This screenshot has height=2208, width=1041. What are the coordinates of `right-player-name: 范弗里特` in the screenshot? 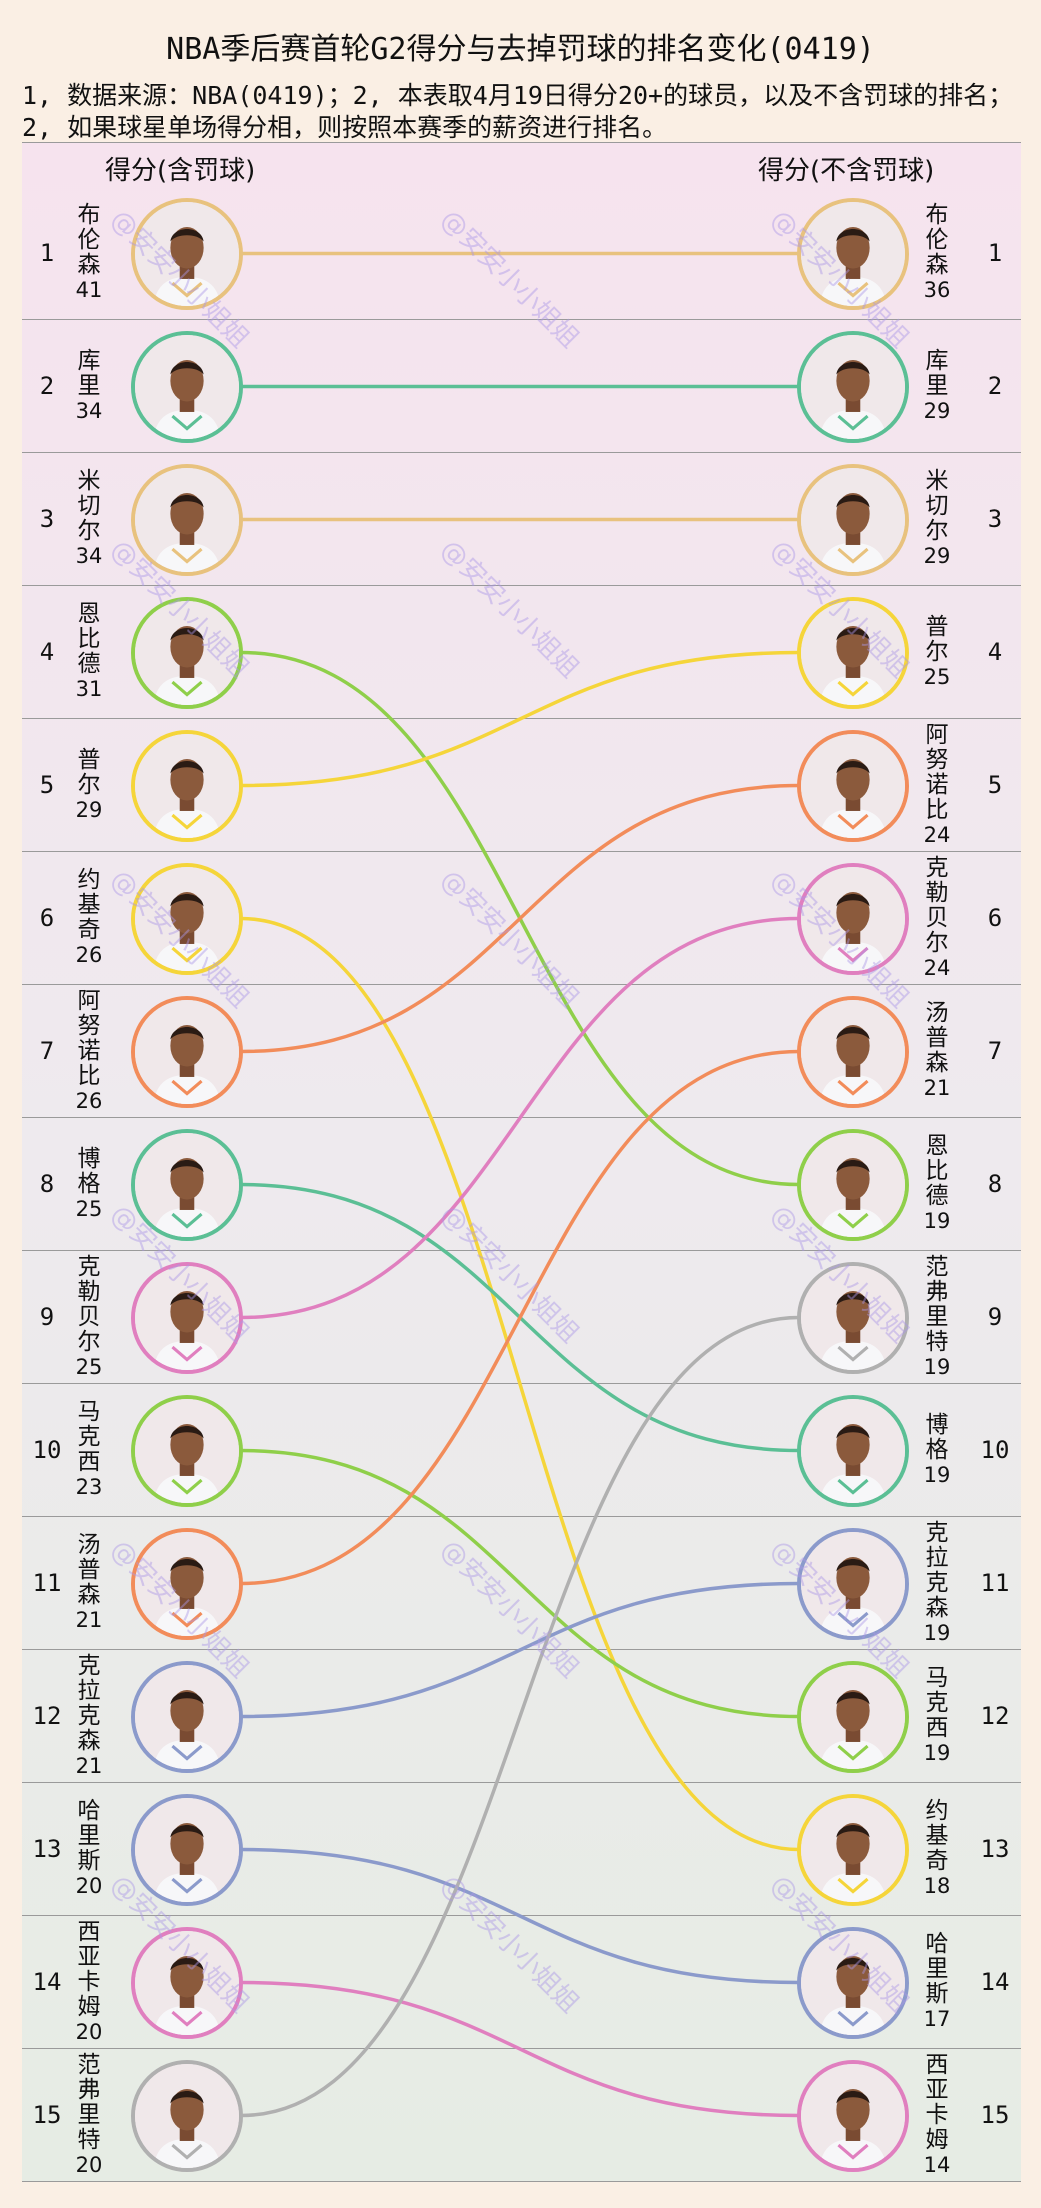 It's located at (937, 1304).